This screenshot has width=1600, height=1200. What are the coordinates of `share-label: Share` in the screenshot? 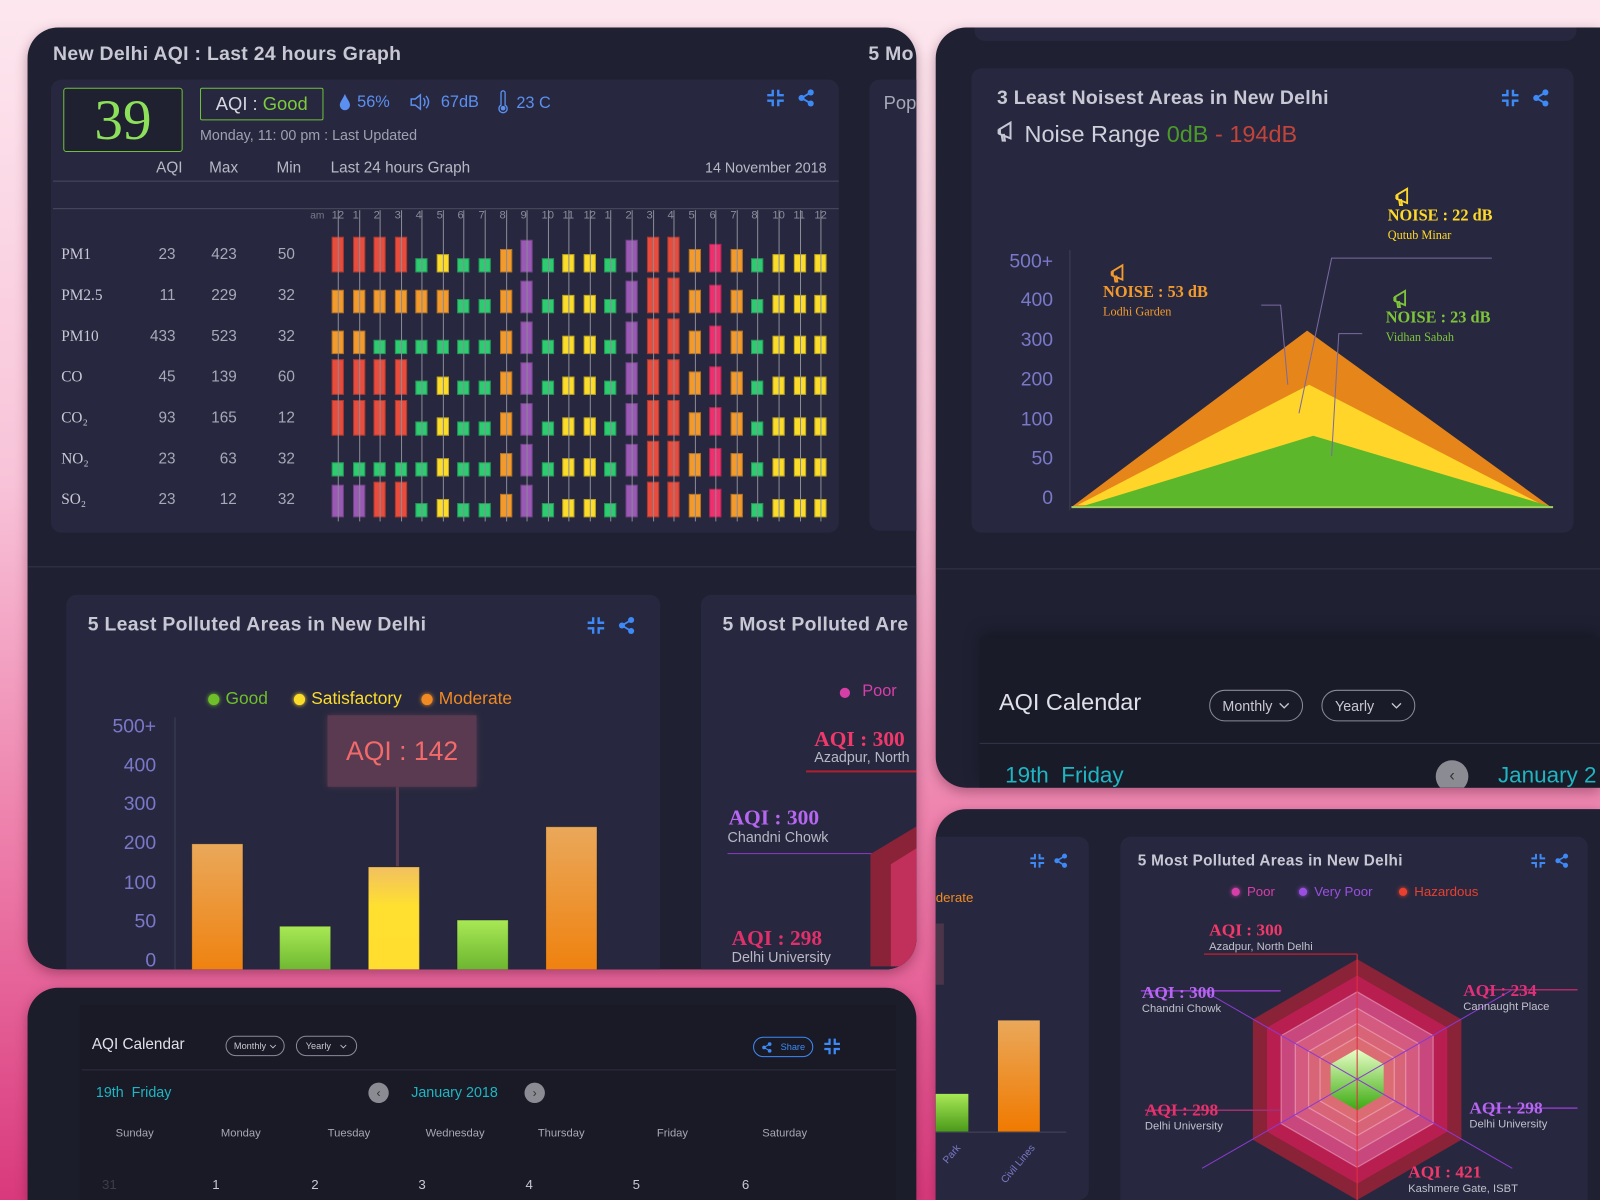 It's located at (793, 1047).